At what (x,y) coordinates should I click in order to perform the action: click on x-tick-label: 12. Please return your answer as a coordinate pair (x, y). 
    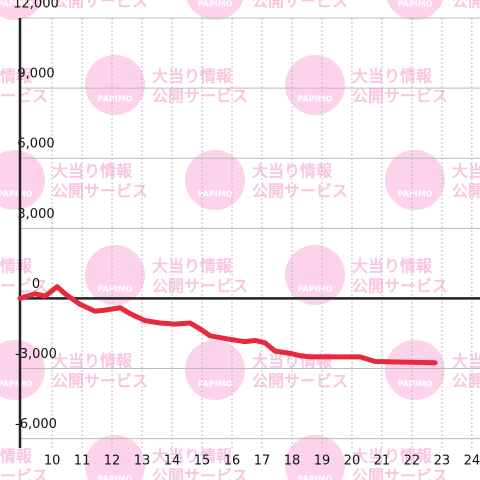
    Looking at the image, I should click on (112, 461).